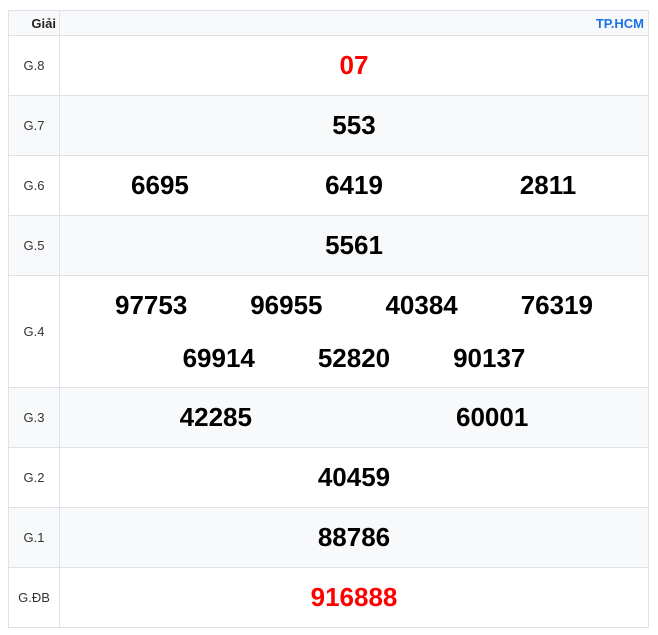 The width and height of the screenshot is (658, 635). What do you see at coordinates (354, 417) in the screenshot?
I see `prize-numbers-cell: 42285 60001` at bounding box center [354, 417].